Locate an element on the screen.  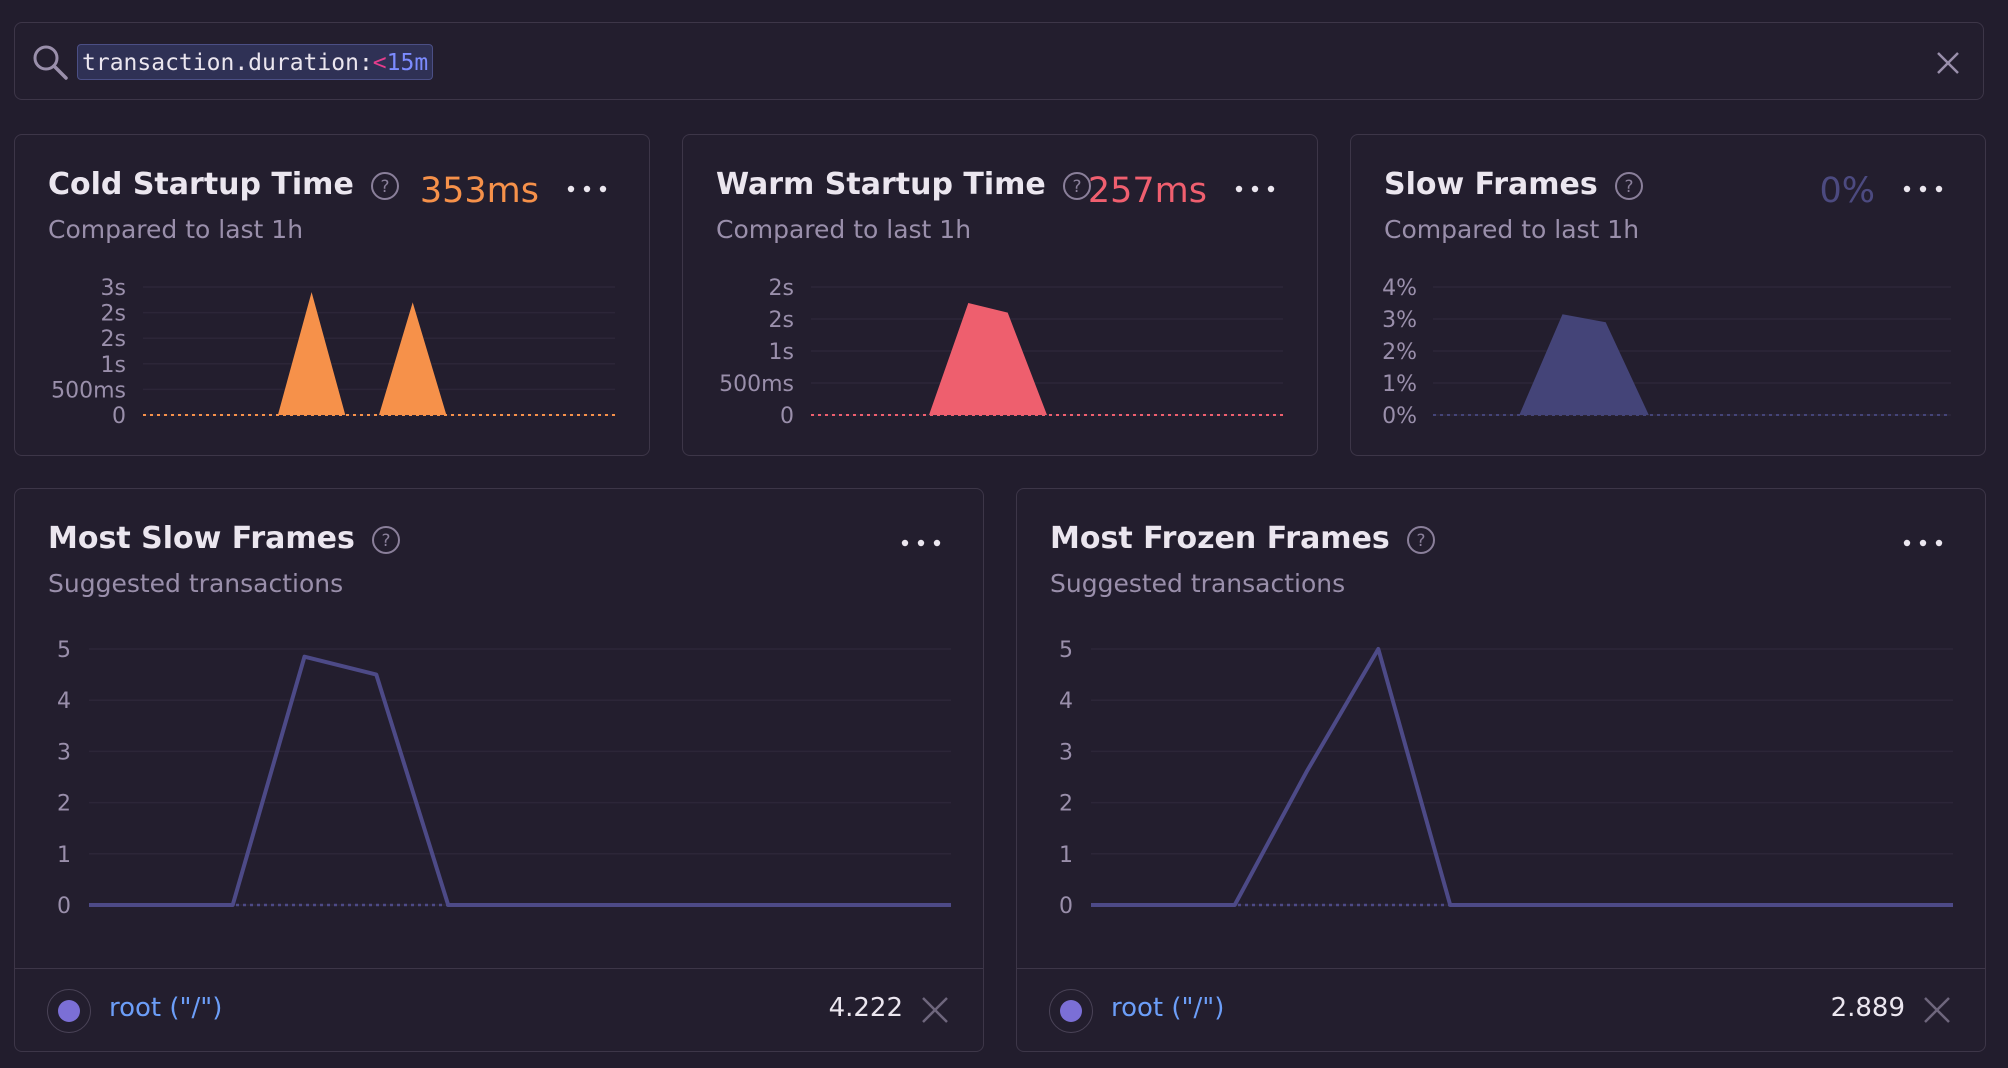
search-query-token: transaction.duration:<15m is located at coordinates (255, 62).